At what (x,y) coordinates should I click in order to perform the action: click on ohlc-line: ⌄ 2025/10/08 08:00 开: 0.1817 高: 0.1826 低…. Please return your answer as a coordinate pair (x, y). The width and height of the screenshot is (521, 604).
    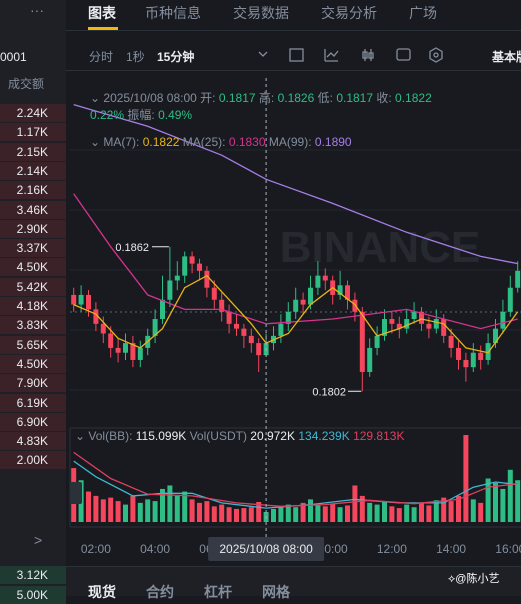
    Looking at the image, I should click on (261, 98).